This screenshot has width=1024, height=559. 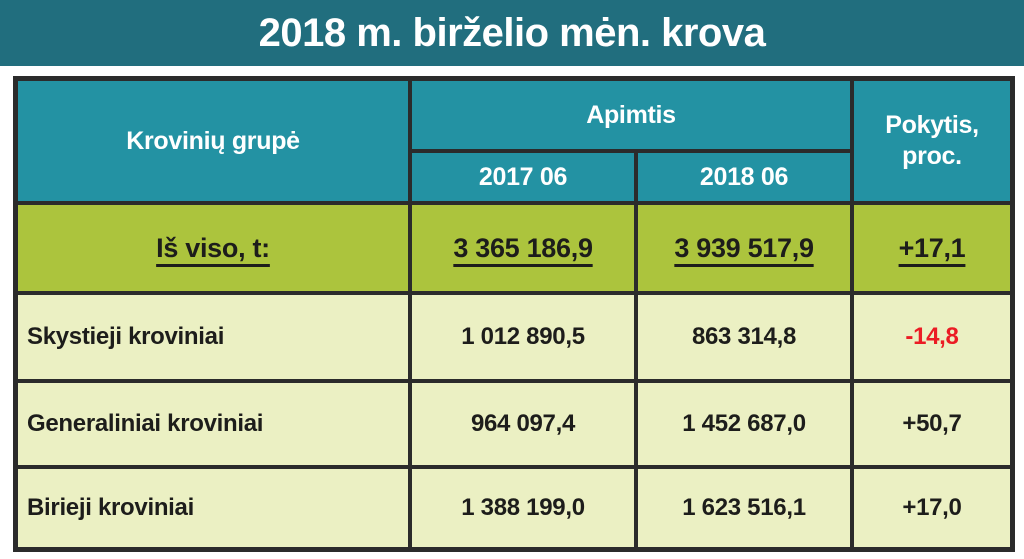 What do you see at coordinates (744, 177) in the screenshot?
I see `header-cell-2018-06: 2018 06` at bounding box center [744, 177].